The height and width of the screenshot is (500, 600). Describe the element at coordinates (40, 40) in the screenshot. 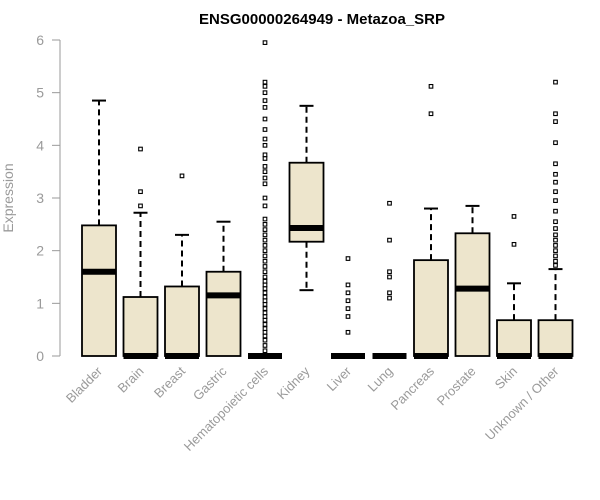

I see `y-tick-label: 6` at that location.